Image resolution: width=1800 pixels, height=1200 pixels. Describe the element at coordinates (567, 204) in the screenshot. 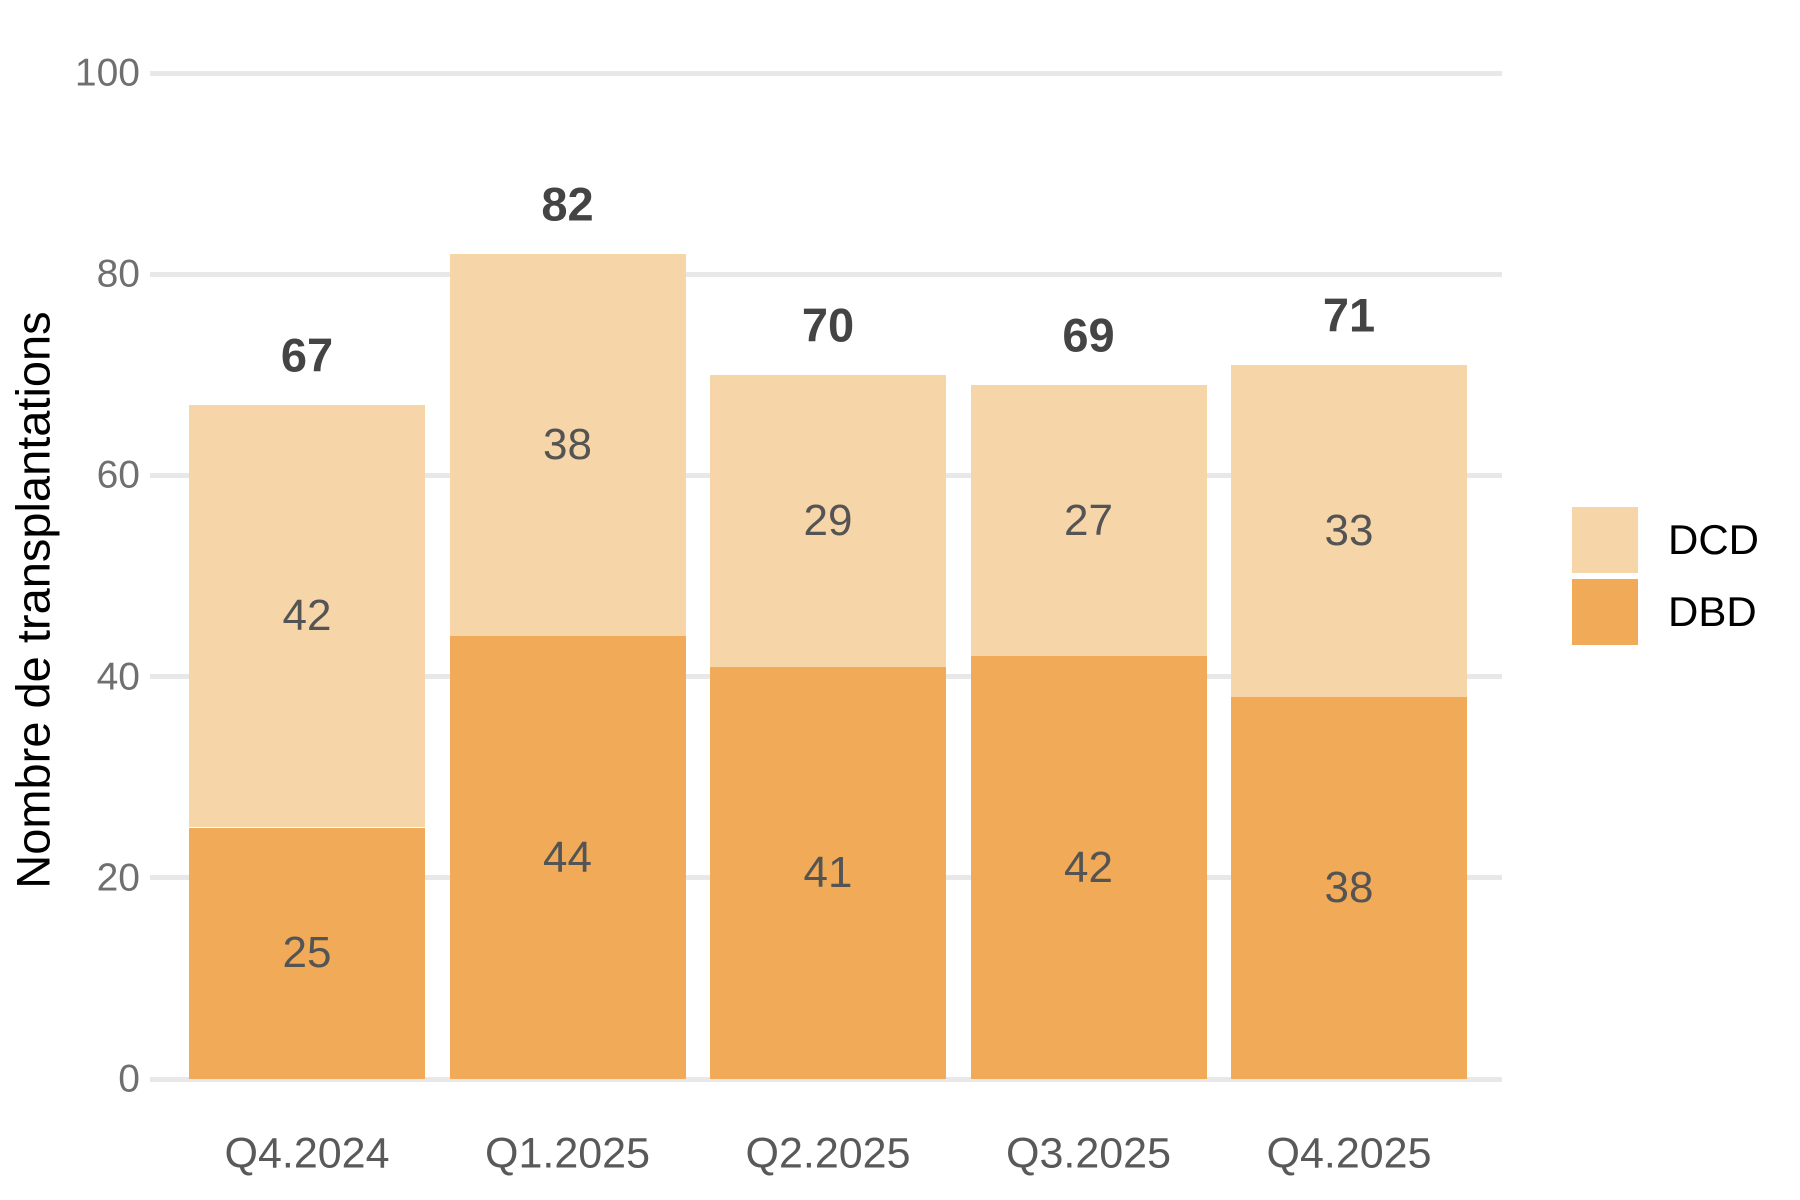

I see `bar-total-label-Q1.2025: 82` at that location.